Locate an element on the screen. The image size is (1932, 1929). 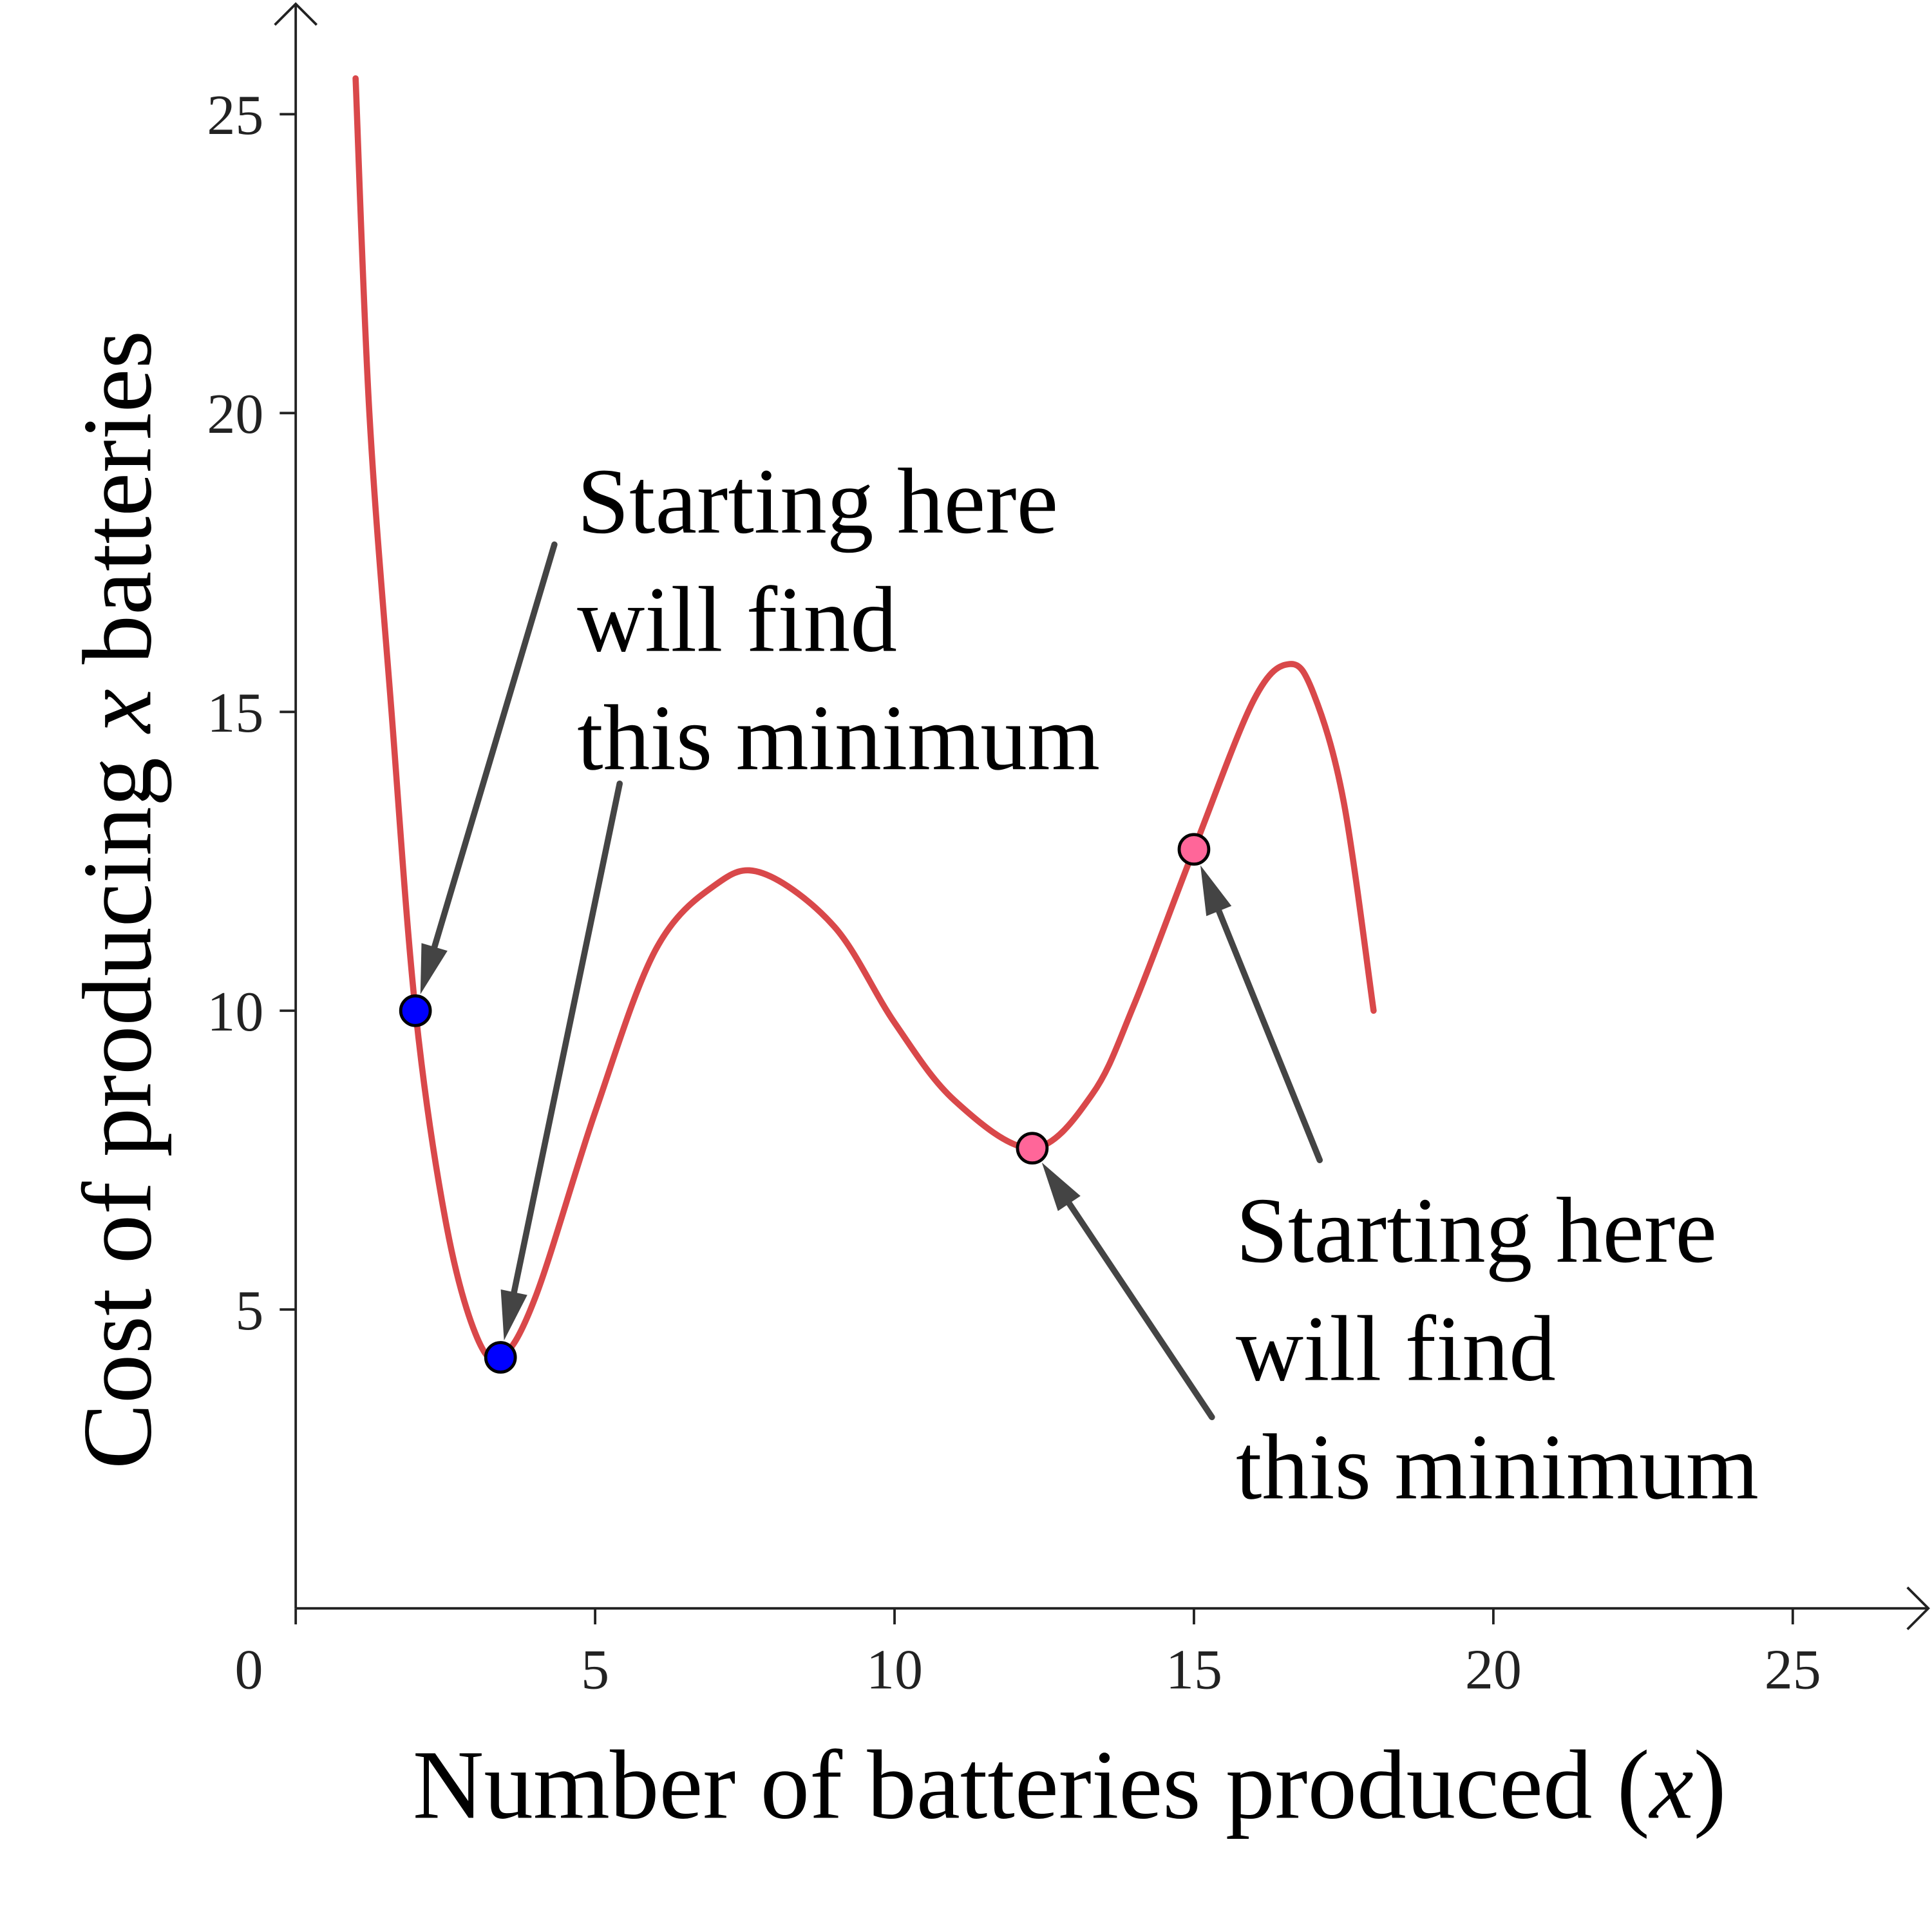
y-axis-label-pre: Cost of producing is located at coordinates (117, 1101).